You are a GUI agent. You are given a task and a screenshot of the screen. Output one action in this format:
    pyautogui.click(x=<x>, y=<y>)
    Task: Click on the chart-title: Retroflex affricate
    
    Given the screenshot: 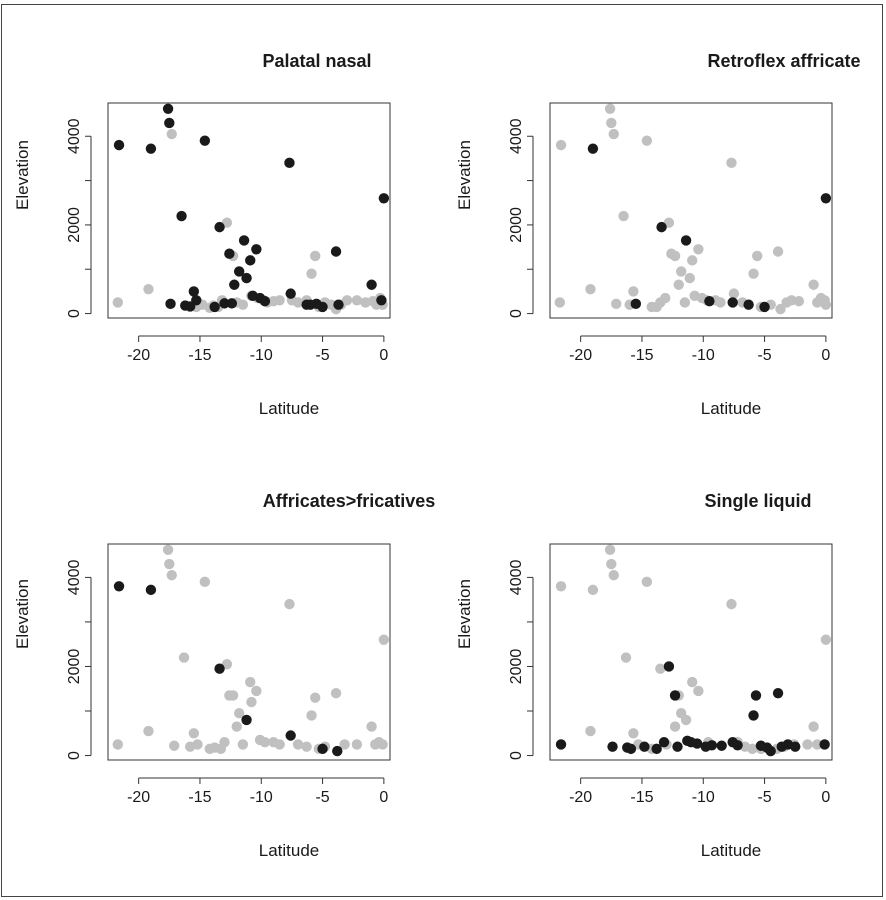 What is the action you would take?
    pyautogui.click(x=783, y=61)
    